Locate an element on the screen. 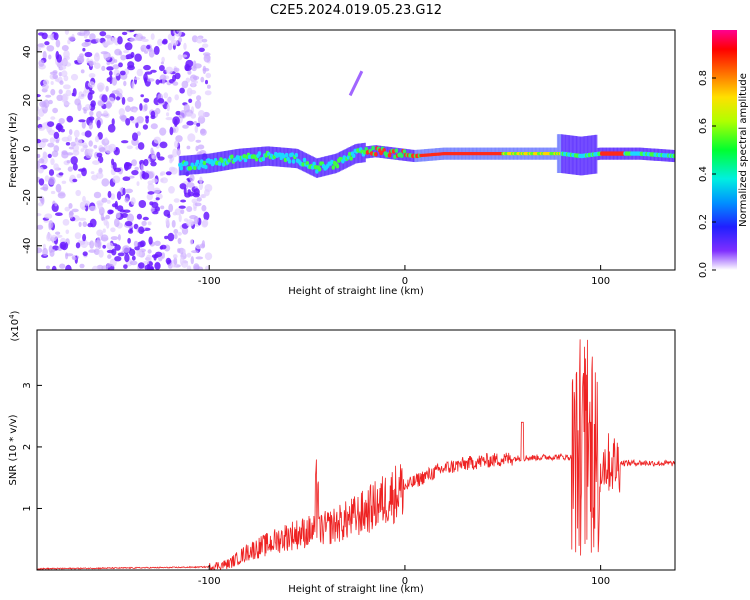  colorbar-tick-label: 0.6 is located at coordinates (703, 126).